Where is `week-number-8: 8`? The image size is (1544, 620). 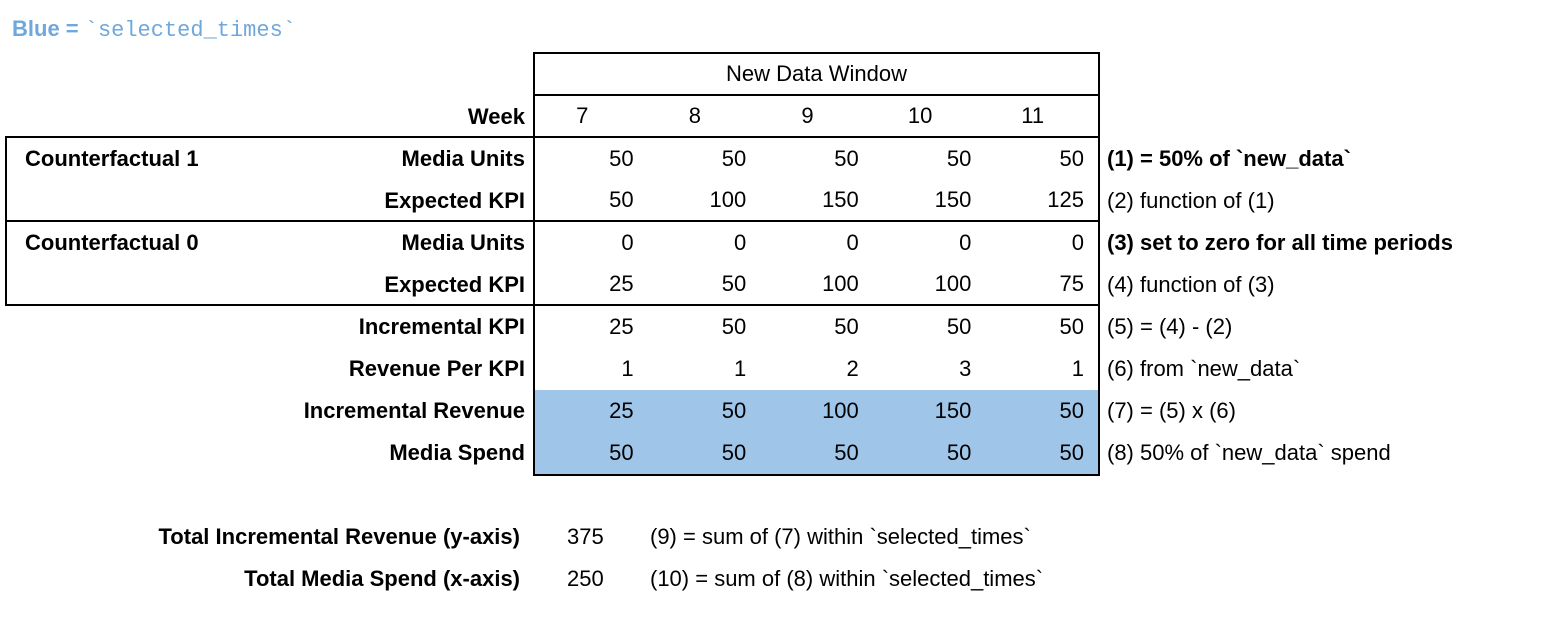 week-number-8: 8 is located at coordinates (695, 115).